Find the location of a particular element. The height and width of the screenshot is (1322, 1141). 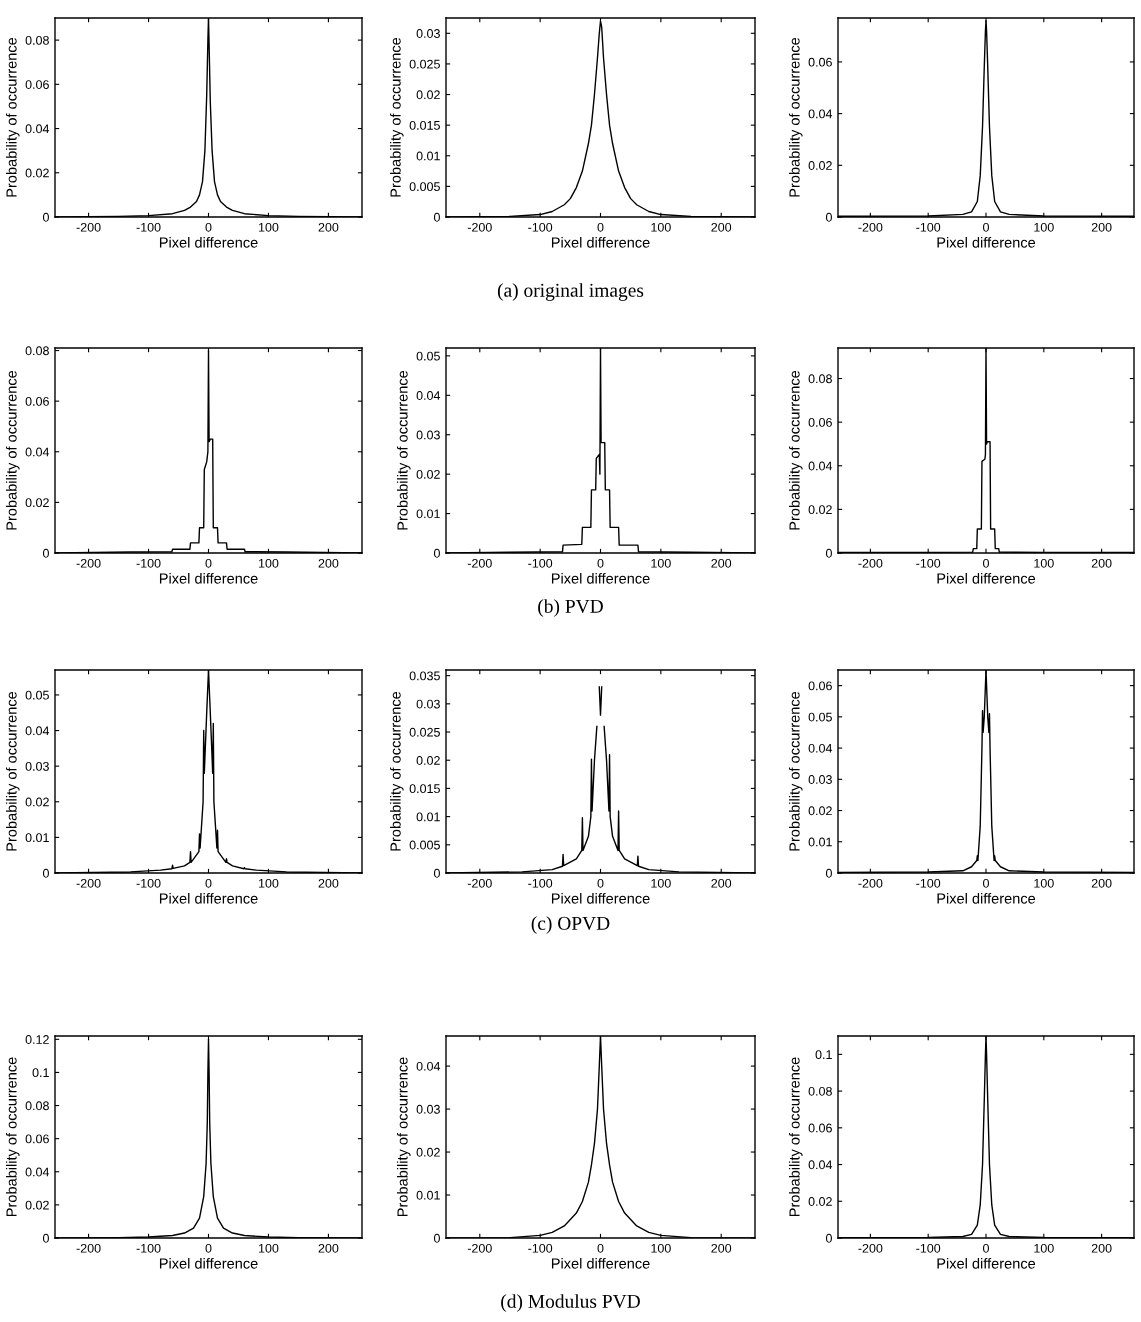

y-tick-label: 0.035 is located at coordinates (424, 676).